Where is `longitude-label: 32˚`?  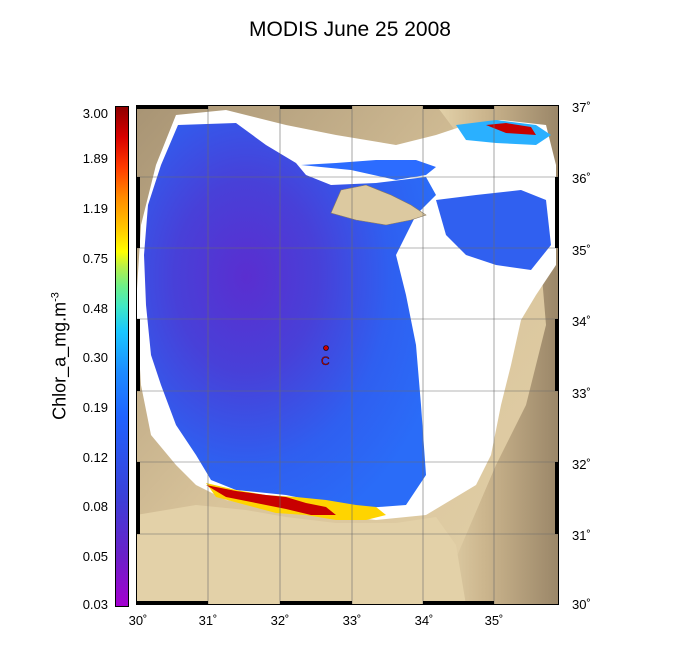
longitude-label: 32˚ is located at coordinates (280, 620).